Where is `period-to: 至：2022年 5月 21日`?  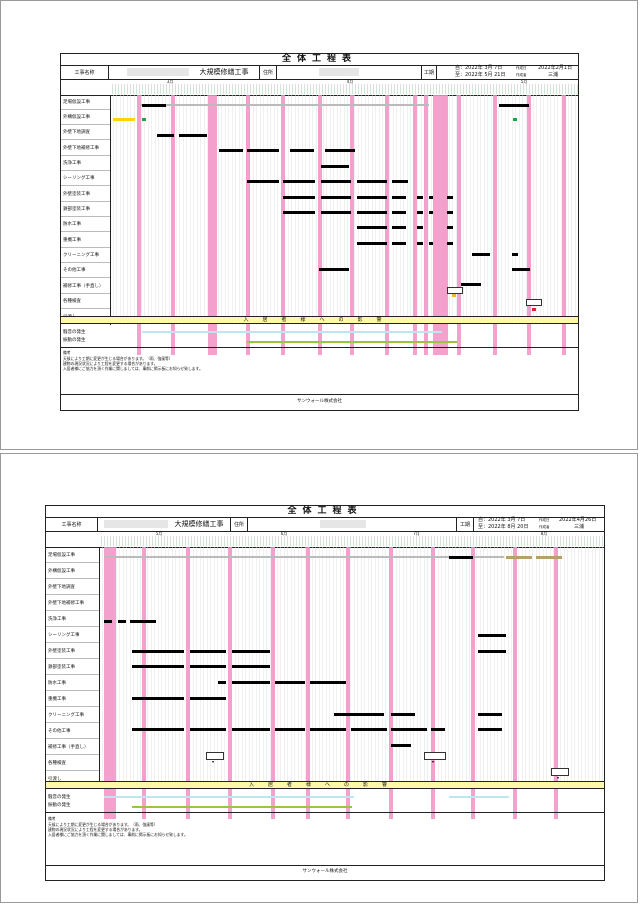
period-to: 至：2022年 5月 21日 is located at coordinates (480, 75).